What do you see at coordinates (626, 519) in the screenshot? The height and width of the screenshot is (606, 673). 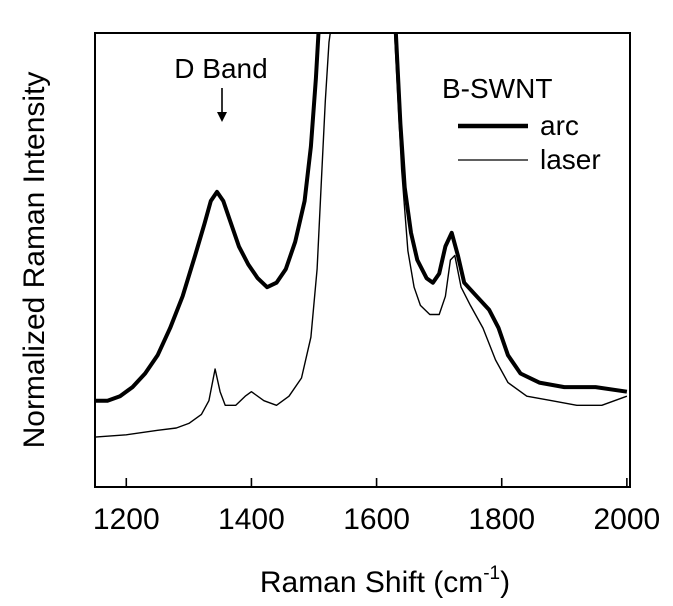 I see `x-tick-label: 2000` at bounding box center [626, 519].